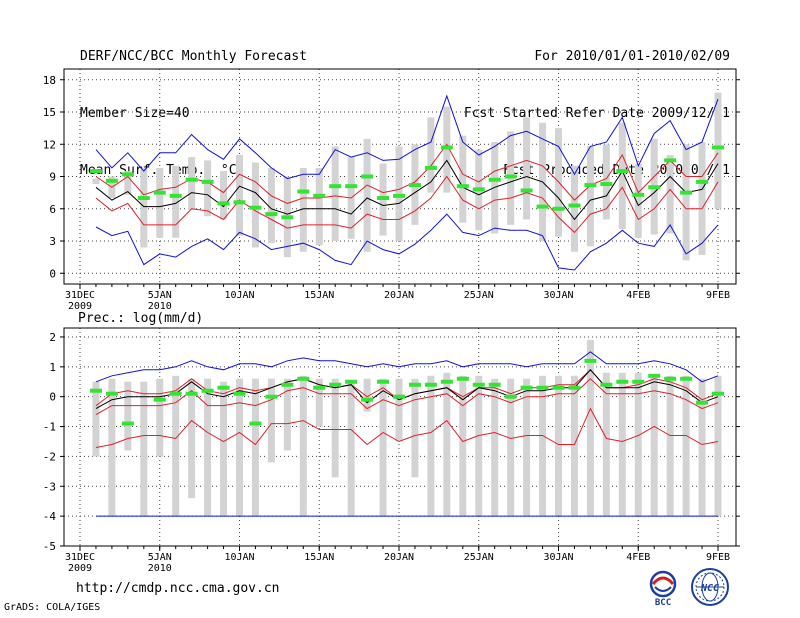  Describe the element at coordinates (49, 144) in the screenshot. I see `temperature-ytick-label: 12` at that location.